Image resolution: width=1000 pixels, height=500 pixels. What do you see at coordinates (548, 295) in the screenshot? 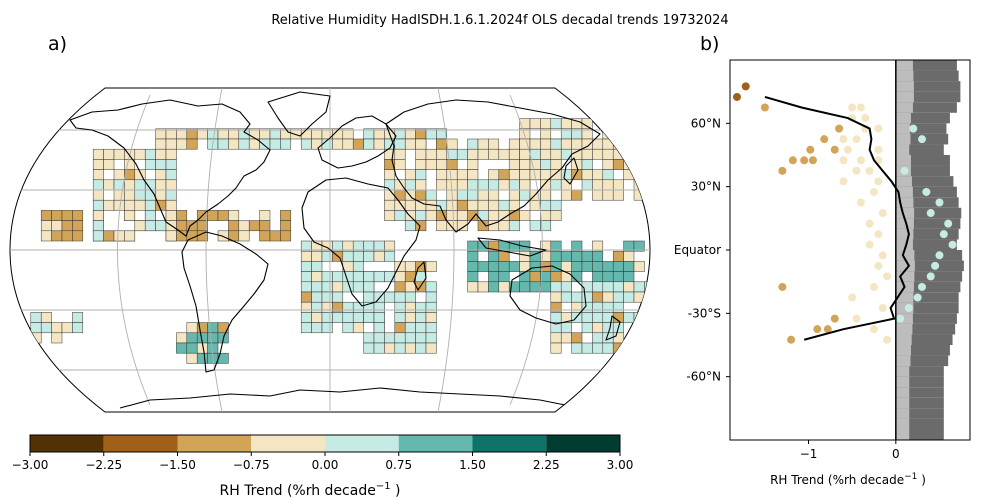
I see `australia-outline` at bounding box center [548, 295].